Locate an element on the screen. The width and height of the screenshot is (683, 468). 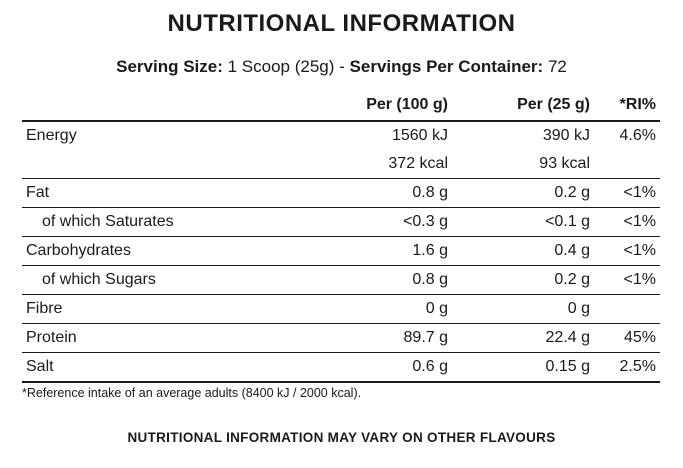
header-ri: *RI% is located at coordinates (627, 106).